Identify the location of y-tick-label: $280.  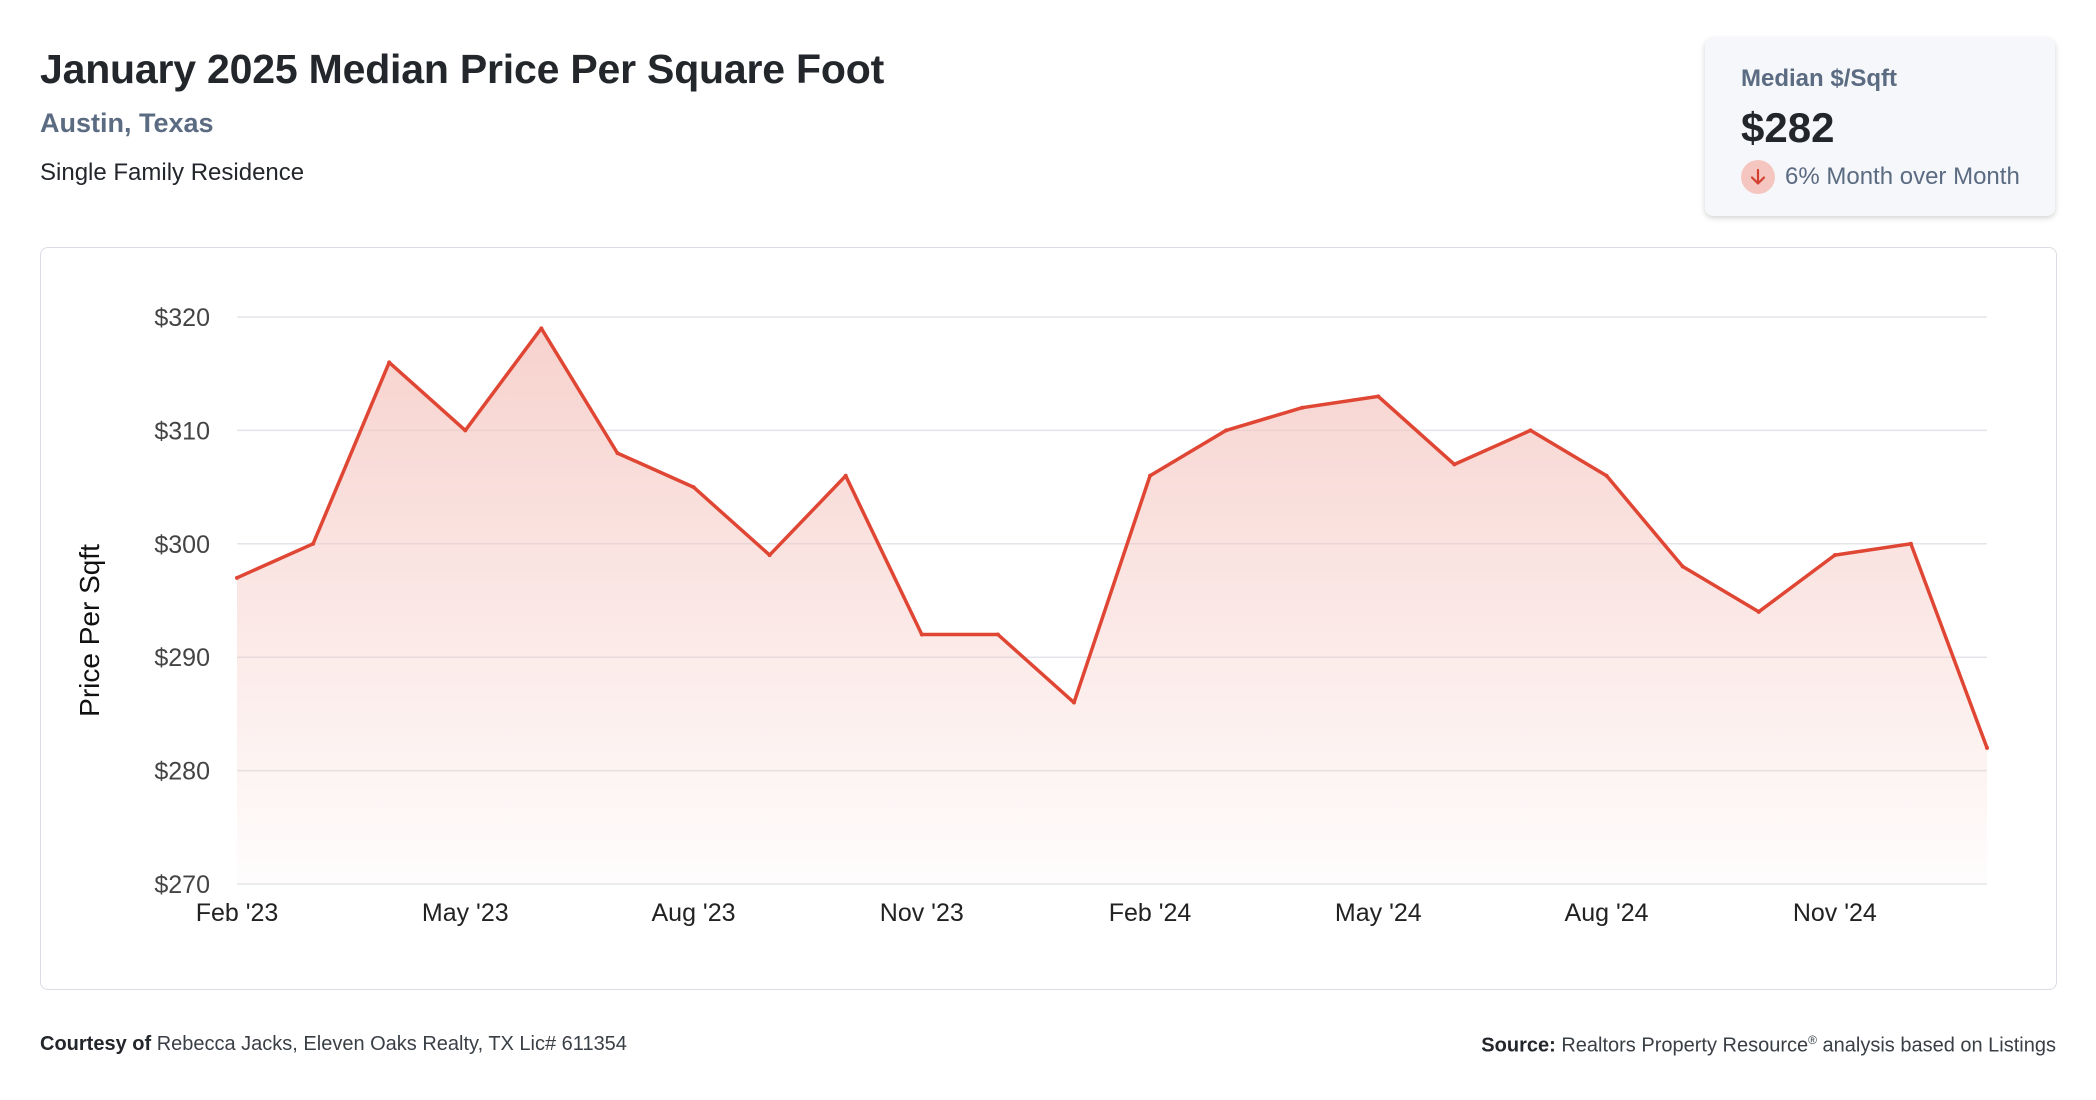
(182, 772).